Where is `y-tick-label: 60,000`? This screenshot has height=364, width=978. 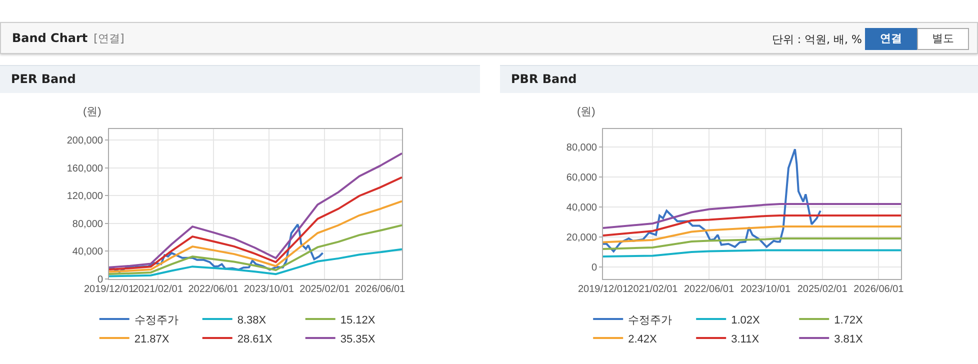 y-tick-label: 60,000 is located at coordinates (582, 178).